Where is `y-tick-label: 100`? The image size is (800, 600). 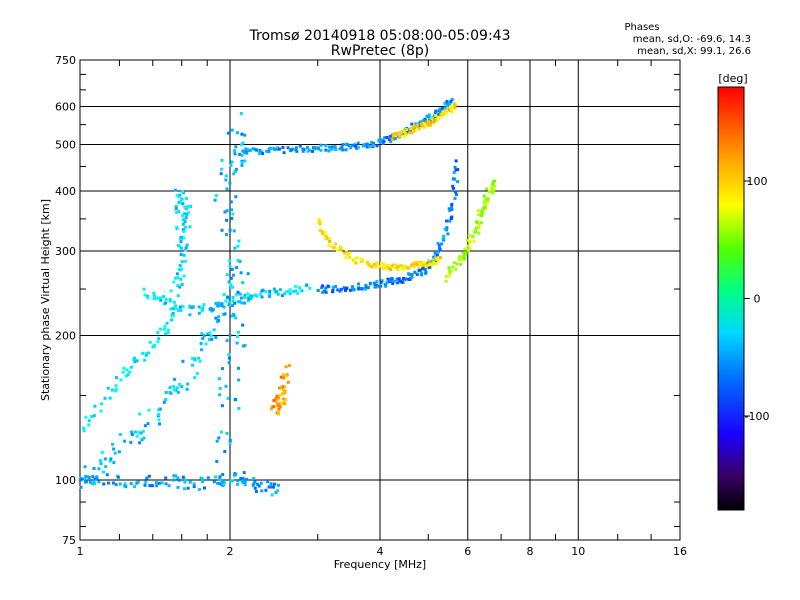
y-tick-label: 100 is located at coordinates (65, 480).